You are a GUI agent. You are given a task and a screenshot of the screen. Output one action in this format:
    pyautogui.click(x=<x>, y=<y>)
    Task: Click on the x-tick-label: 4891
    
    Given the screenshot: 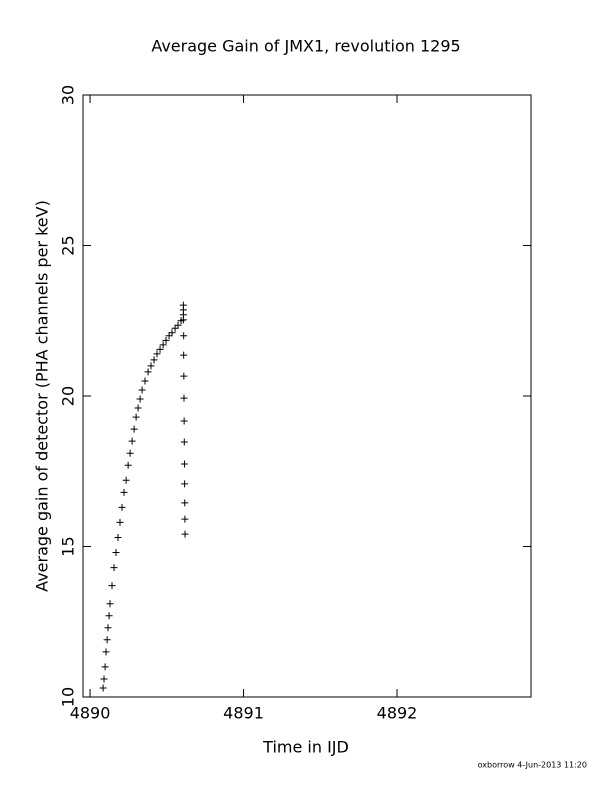 What is the action you would take?
    pyautogui.click(x=243, y=713)
    